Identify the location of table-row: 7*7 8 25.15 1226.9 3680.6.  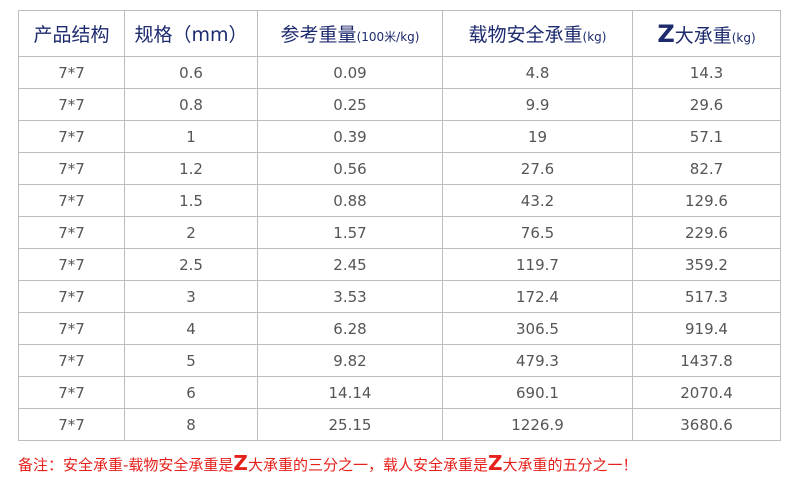
(399, 424).